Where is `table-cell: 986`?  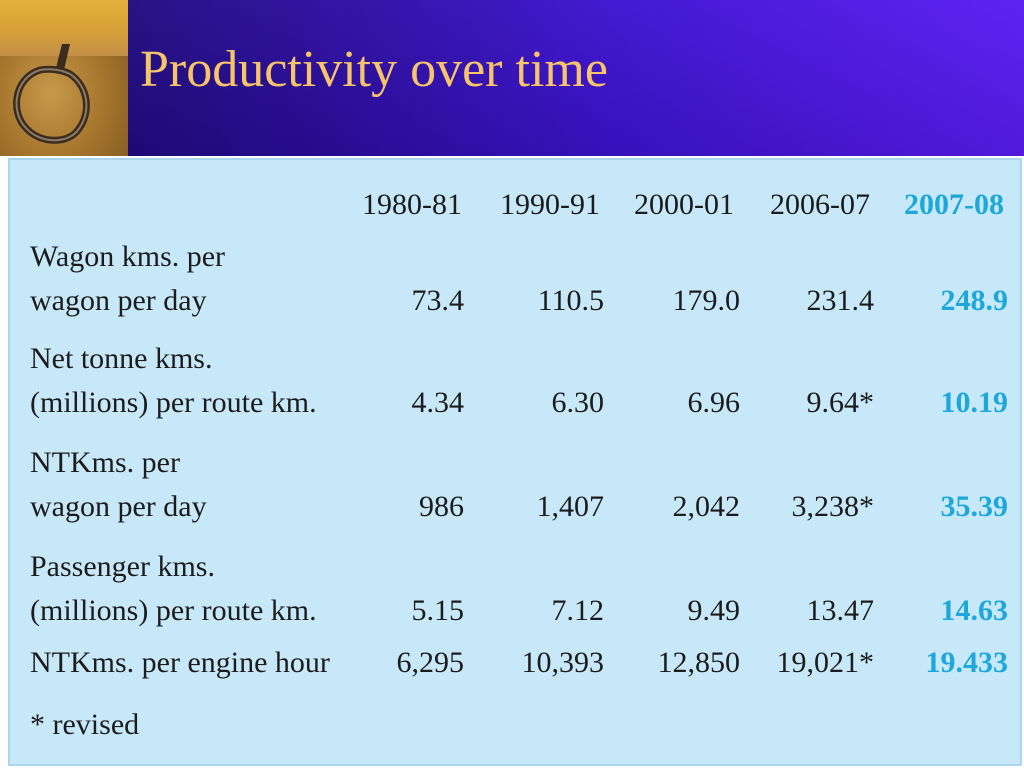 table-cell: 986 is located at coordinates (441, 506).